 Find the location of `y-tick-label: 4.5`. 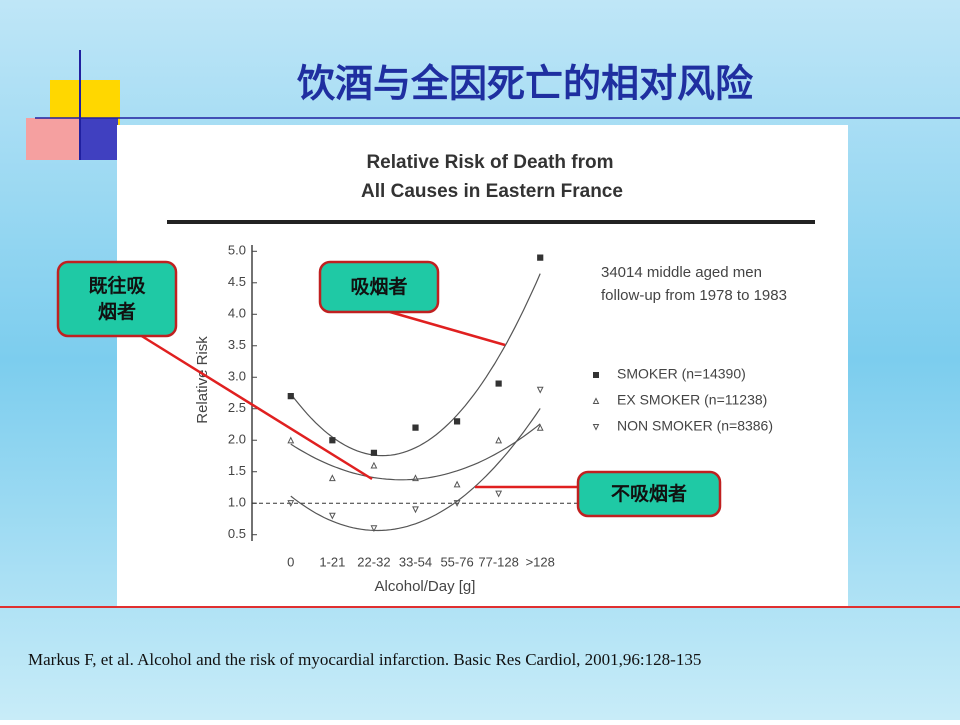

y-tick-label: 4.5 is located at coordinates (237, 281).